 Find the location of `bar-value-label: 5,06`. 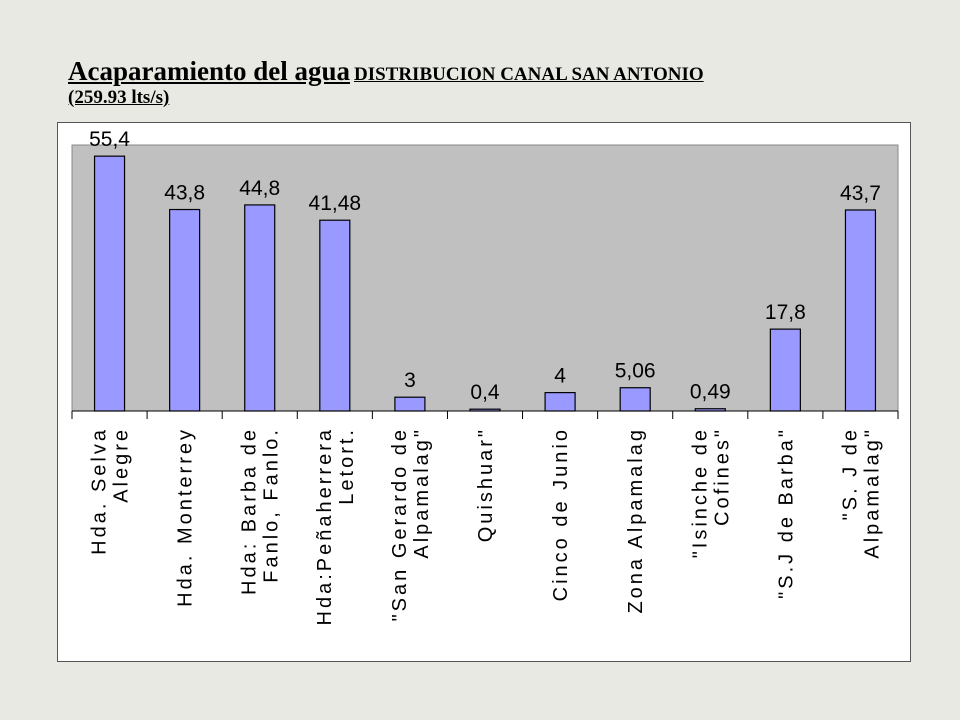

bar-value-label: 5,06 is located at coordinates (635, 371).